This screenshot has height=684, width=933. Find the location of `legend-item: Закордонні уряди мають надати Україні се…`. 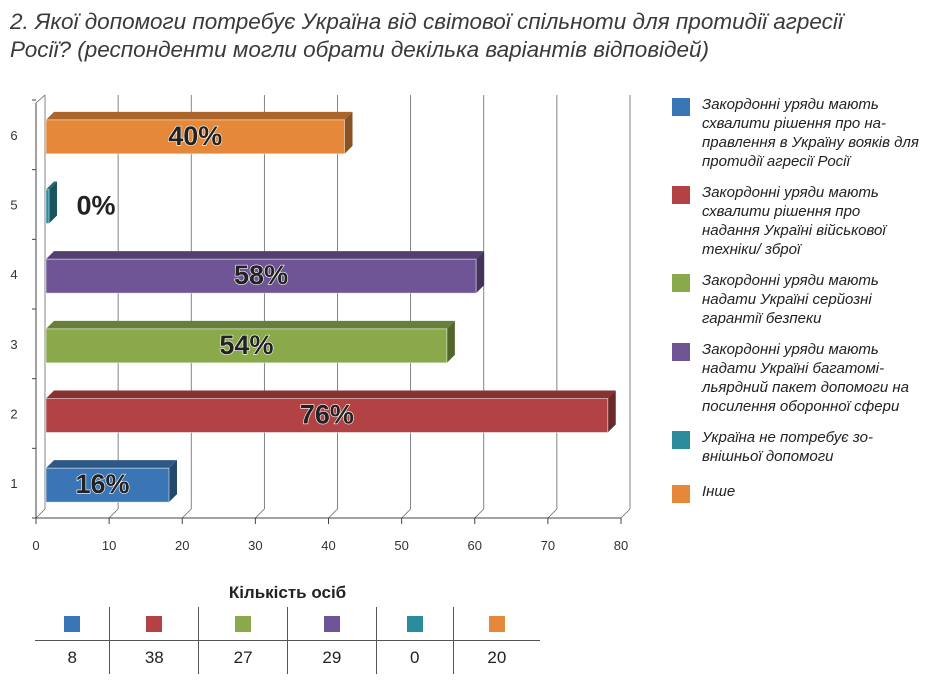

legend-item: Закордонні уряди мають надати Україні се… is located at coordinates (797, 299).